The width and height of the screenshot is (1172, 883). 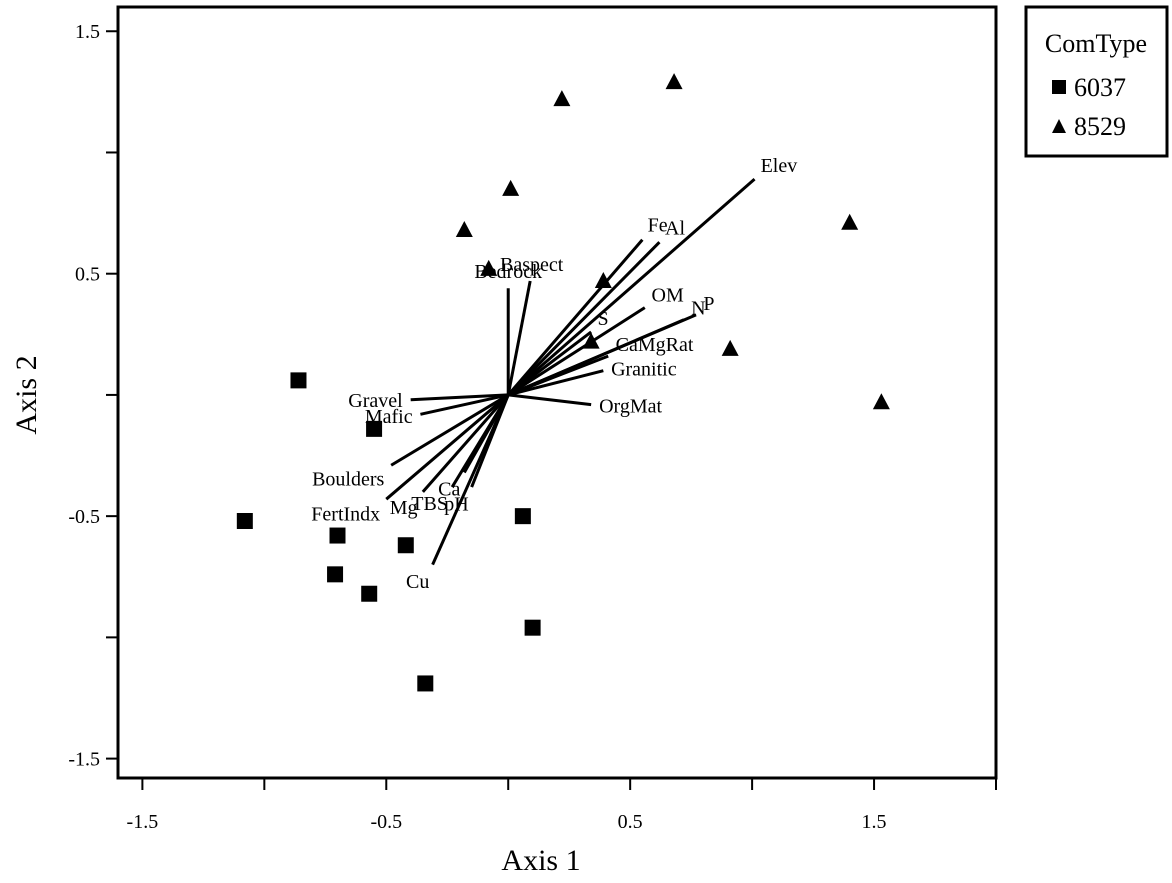 I want to click on vector-fertindx, so click(x=447, y=447).